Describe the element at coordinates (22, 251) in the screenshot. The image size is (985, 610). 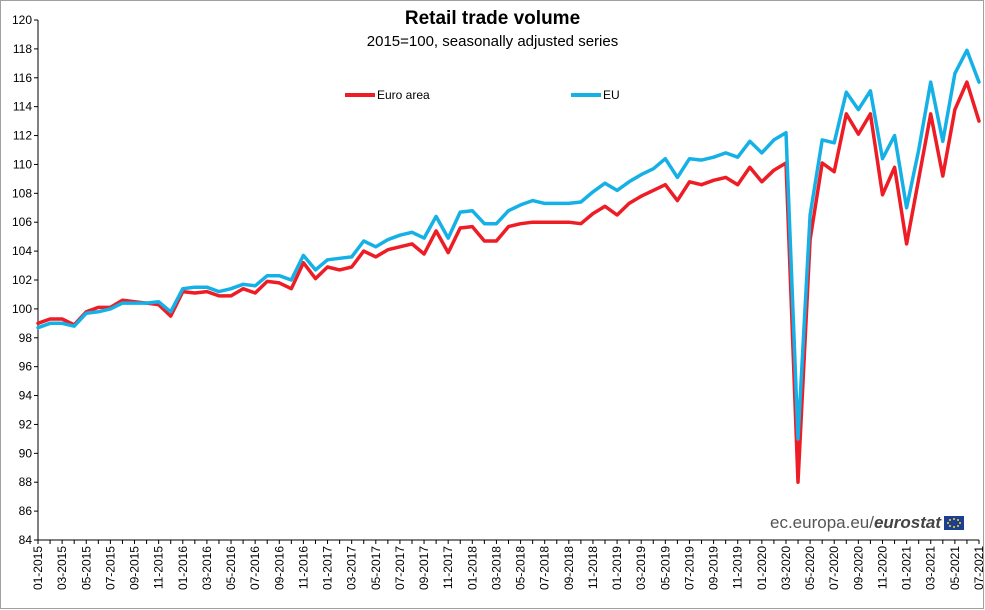
I see `y-tick-label: 104` at that location.